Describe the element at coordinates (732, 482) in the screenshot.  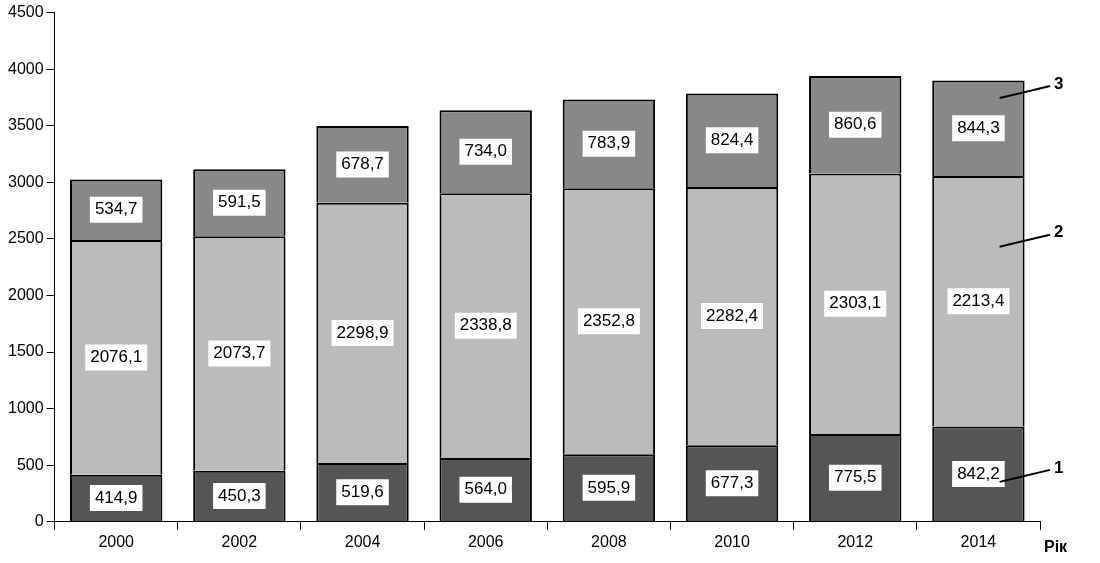
I see `data-label: 677,3` at that location.